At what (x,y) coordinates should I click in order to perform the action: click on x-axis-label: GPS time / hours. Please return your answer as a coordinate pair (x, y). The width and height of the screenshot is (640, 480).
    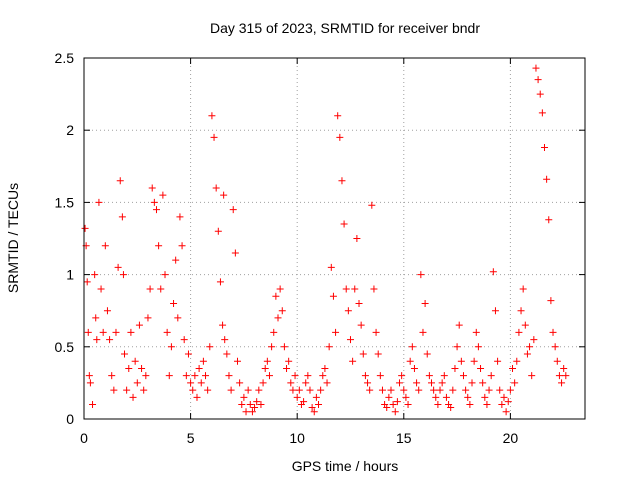
    Looking at the image, I should click on (345, 466).